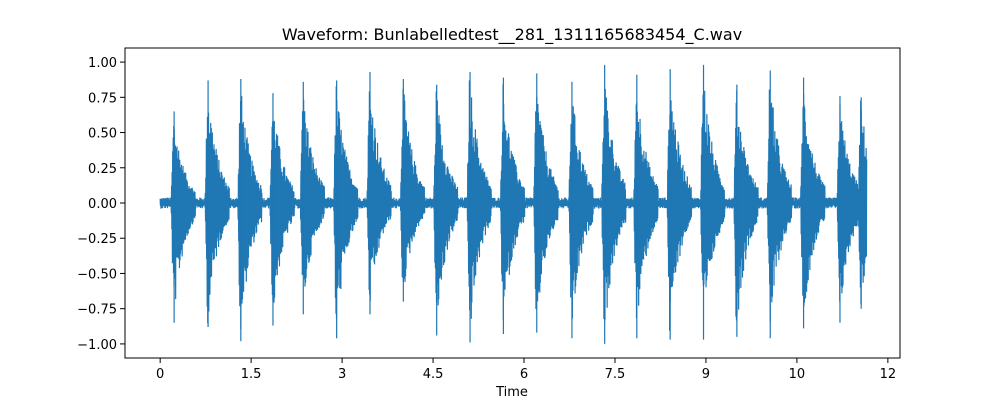  What do you see at coordinates (102, 98) in the screenshot?
I see `y-tick-label: 0.75` at bounding box center [102, 98].